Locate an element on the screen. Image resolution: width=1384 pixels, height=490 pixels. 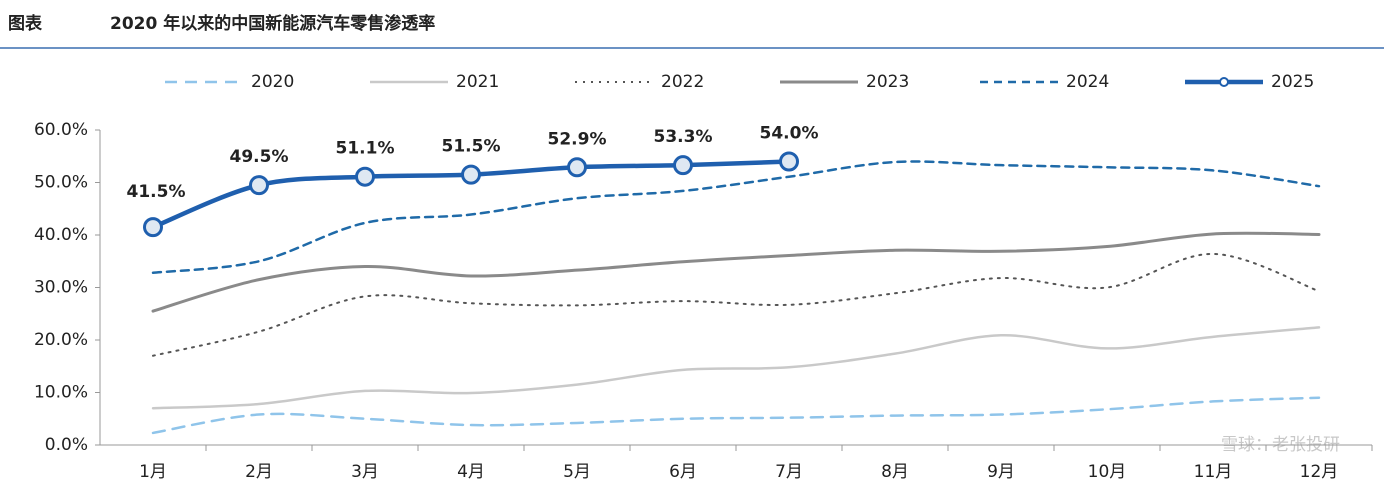
x-tick-label: 3月 is located at coordinates (365, 472).